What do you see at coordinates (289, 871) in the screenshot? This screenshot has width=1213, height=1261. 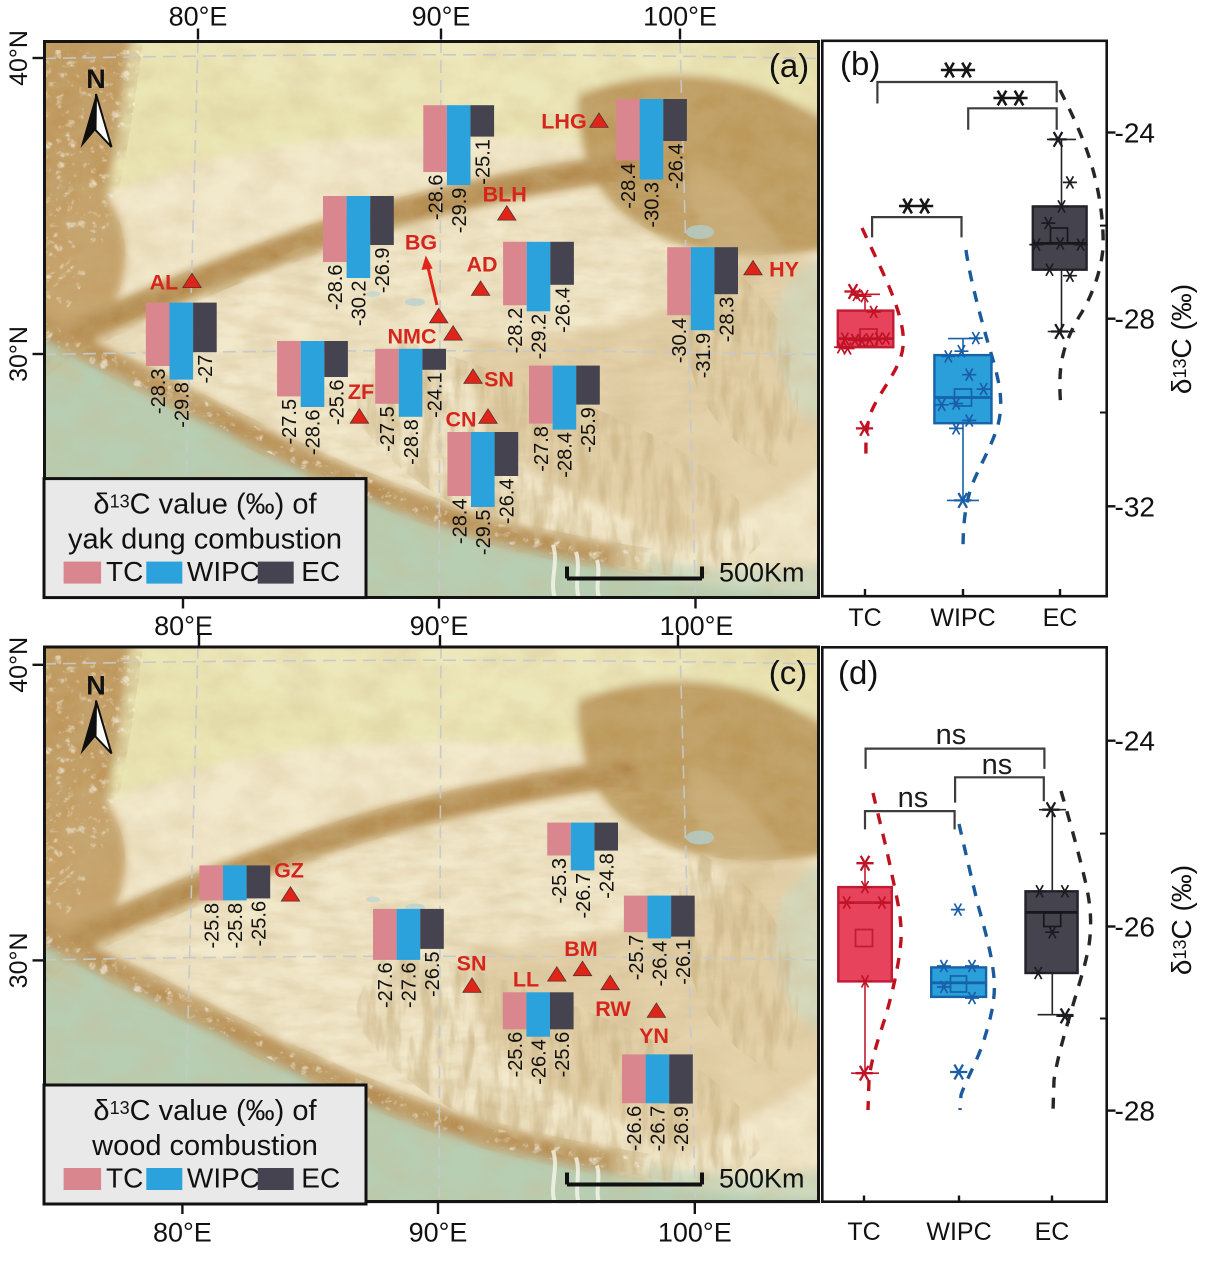 I see `svg-text: GZ` at bounding box center [289, 871].